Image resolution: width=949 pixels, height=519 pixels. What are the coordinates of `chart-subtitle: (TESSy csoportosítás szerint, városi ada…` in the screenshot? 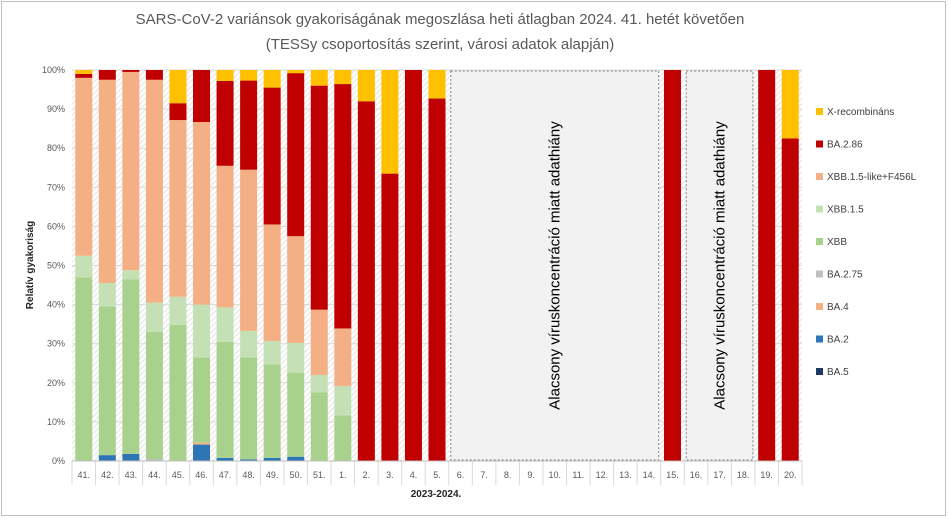 It's located at (440, 44).